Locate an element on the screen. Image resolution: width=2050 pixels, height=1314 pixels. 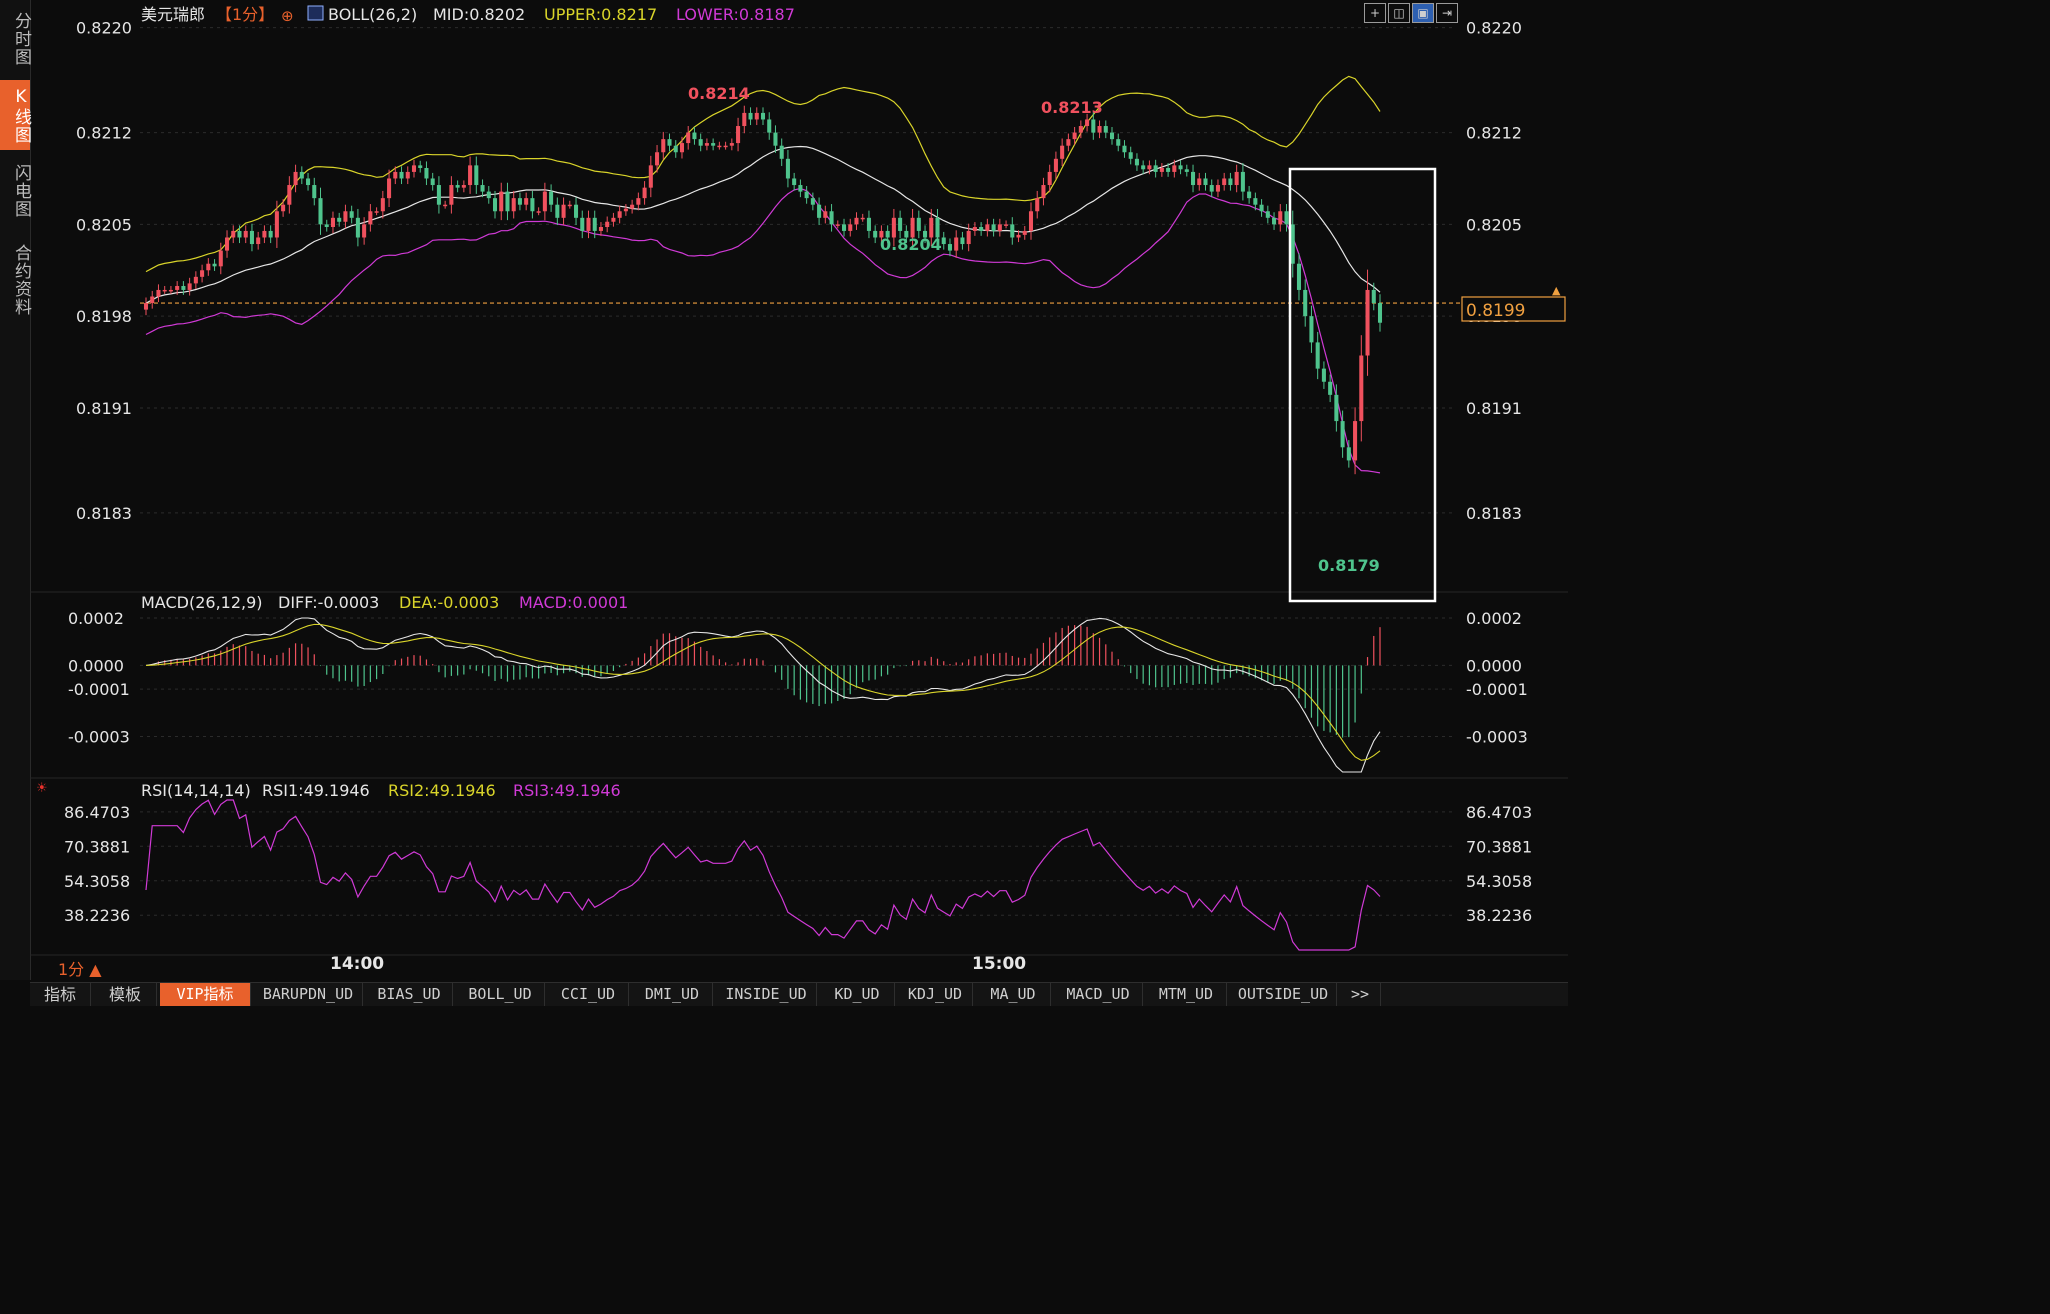
indicator-tab: BARUPDN_UD is located at coordinates (308, 994).